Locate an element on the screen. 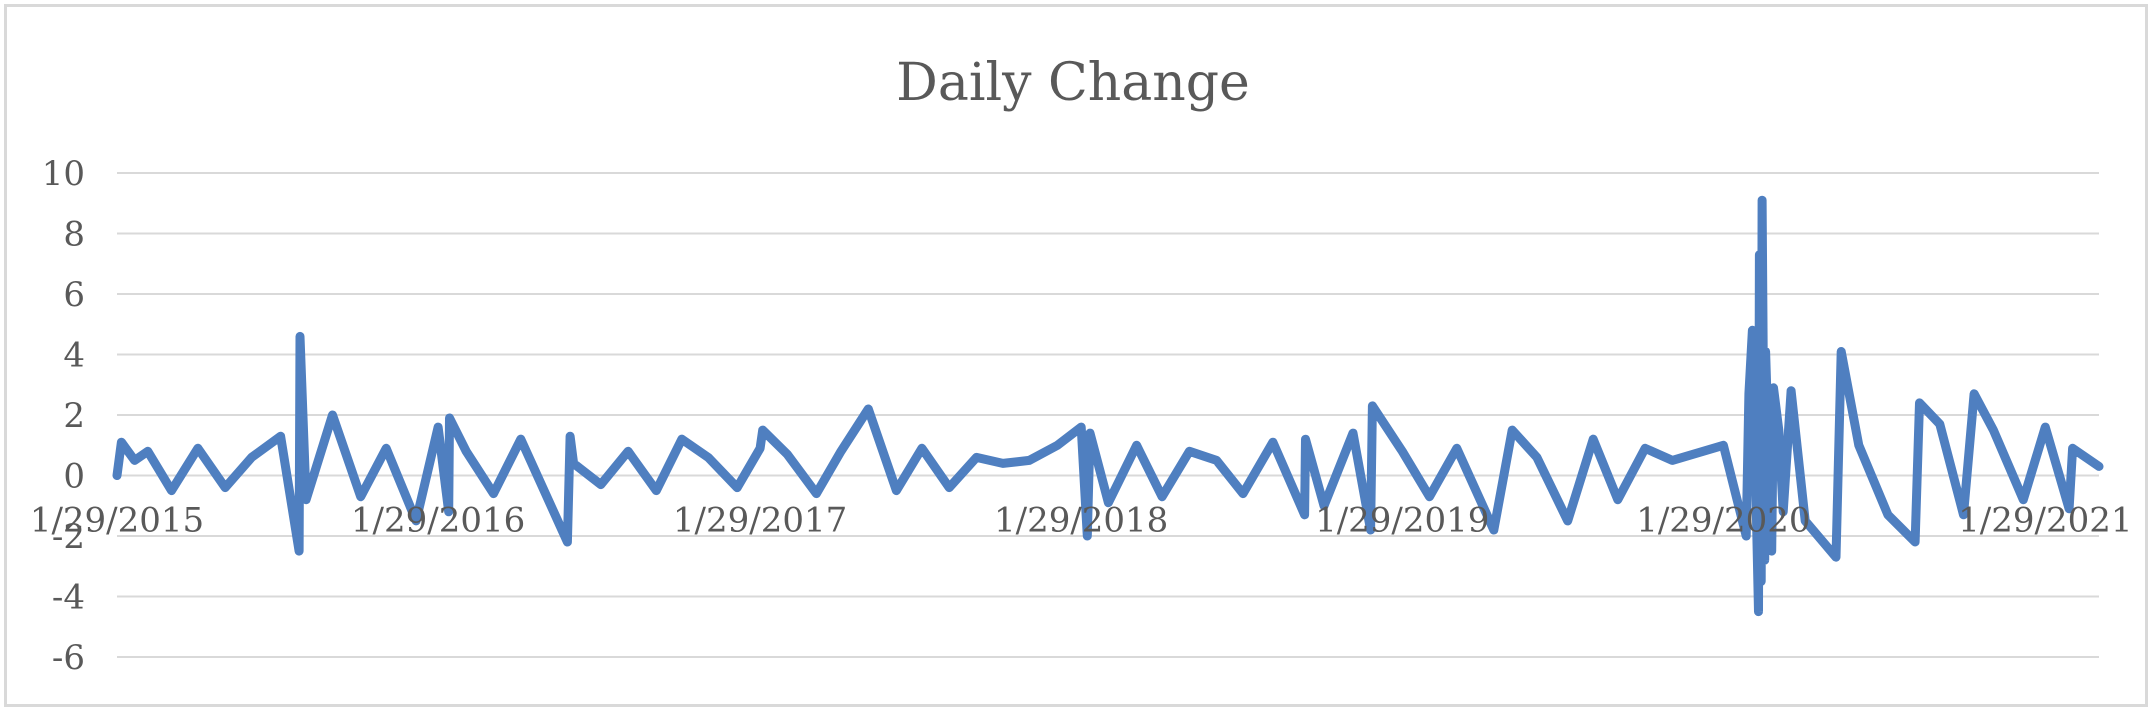 Image resolution: width=2154 pixels, height=715 pixels. y-tick-label: 8 is located at coordinates (74, 235).